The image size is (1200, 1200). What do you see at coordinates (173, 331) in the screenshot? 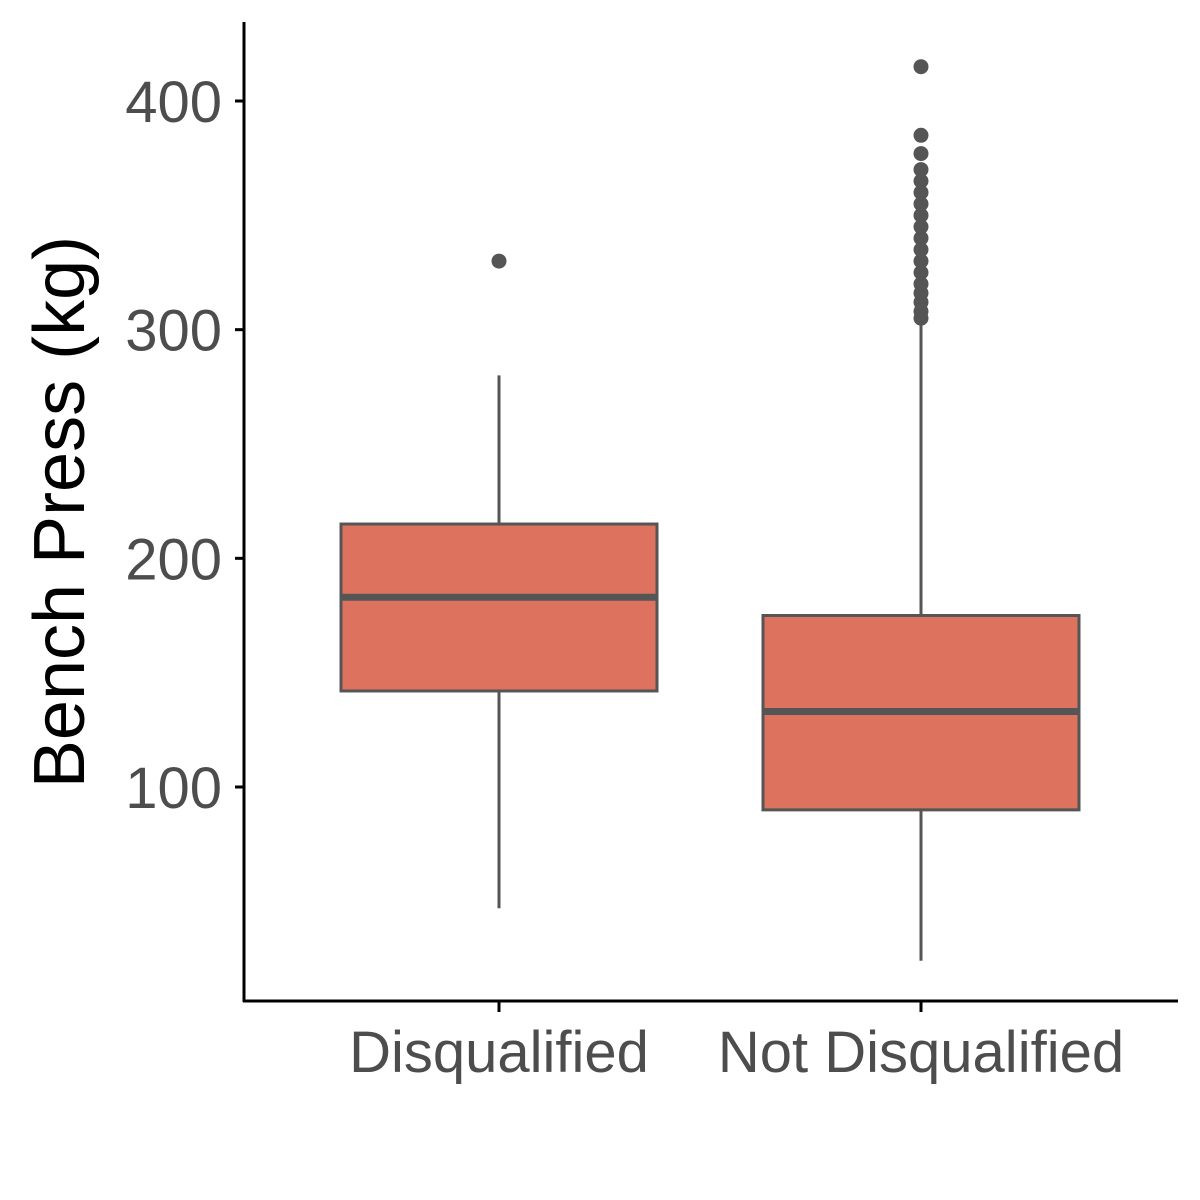
I see `y-tick-label: 300` at bounding box center [173, 331].